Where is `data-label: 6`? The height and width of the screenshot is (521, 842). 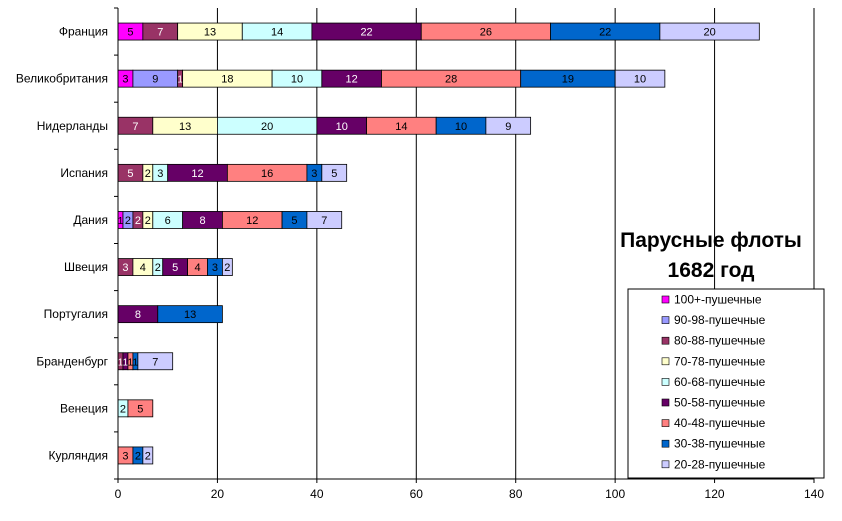 data-label: 6 is located at coordinates (168, 221).